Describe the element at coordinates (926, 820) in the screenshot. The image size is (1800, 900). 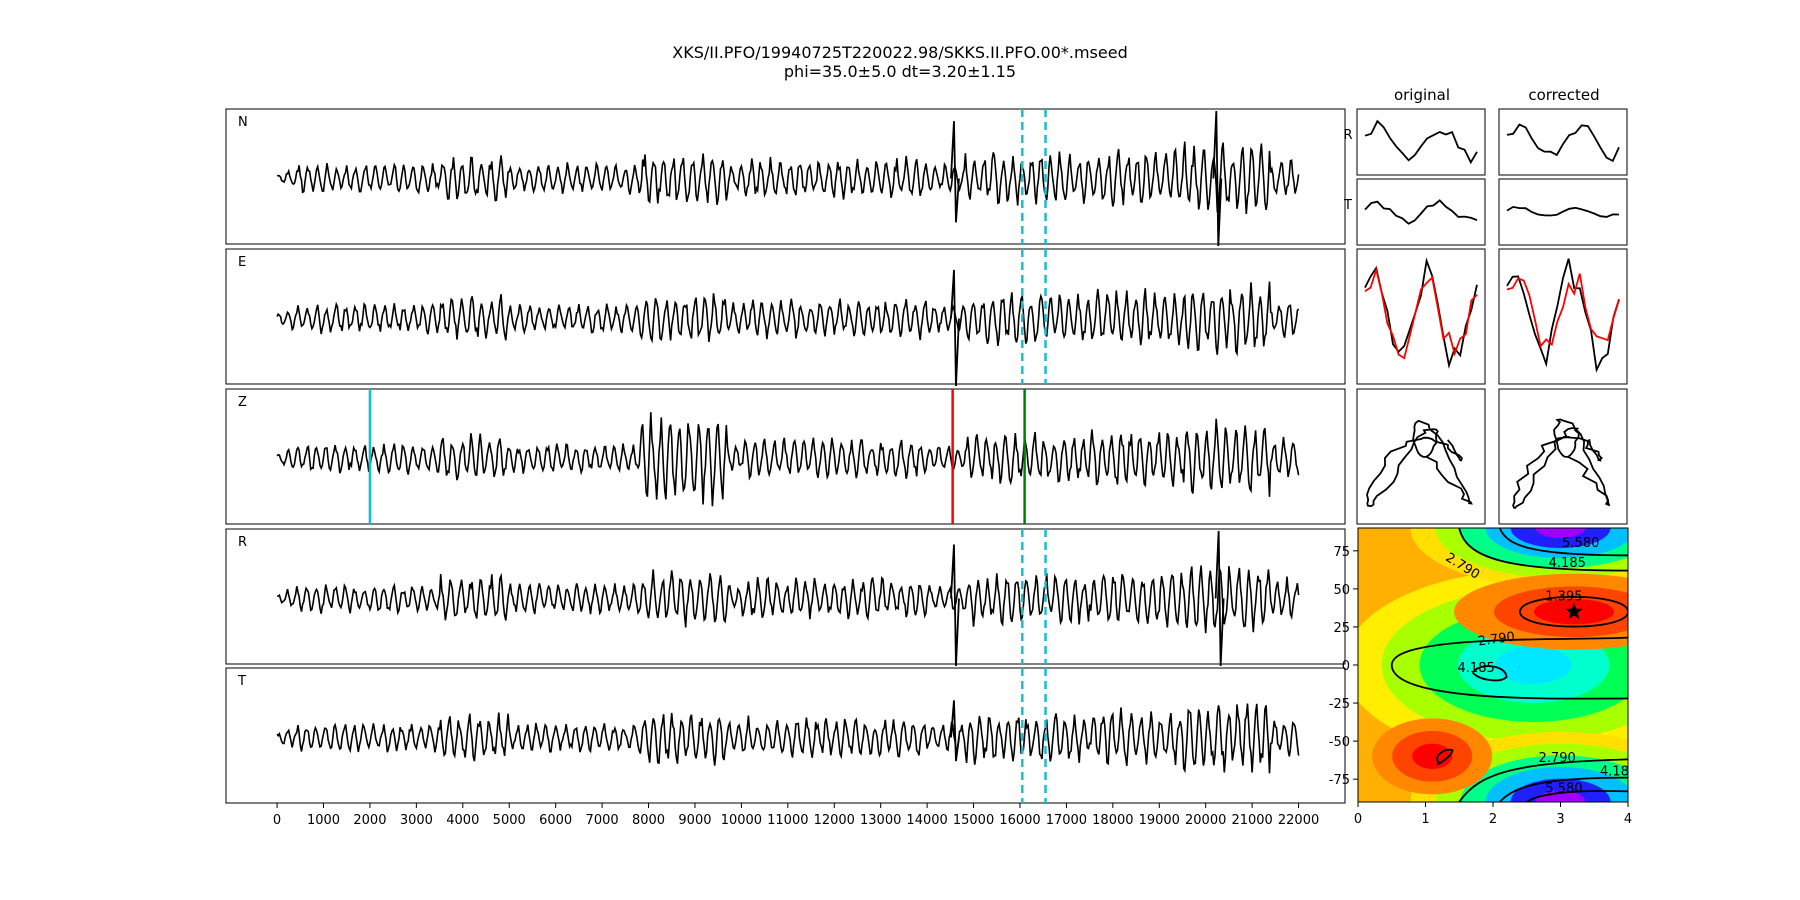
I see `x-tick-label: 14000` at that location.